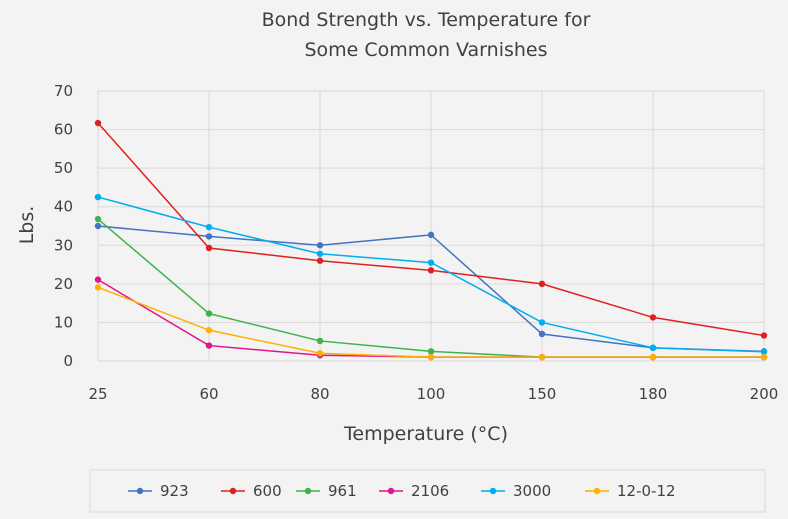 The height and width of the screenshot is (519, 788). Describe the element at coordinates (319, 394) in the screenshot. I see `x-tick-label: 80` at that location.